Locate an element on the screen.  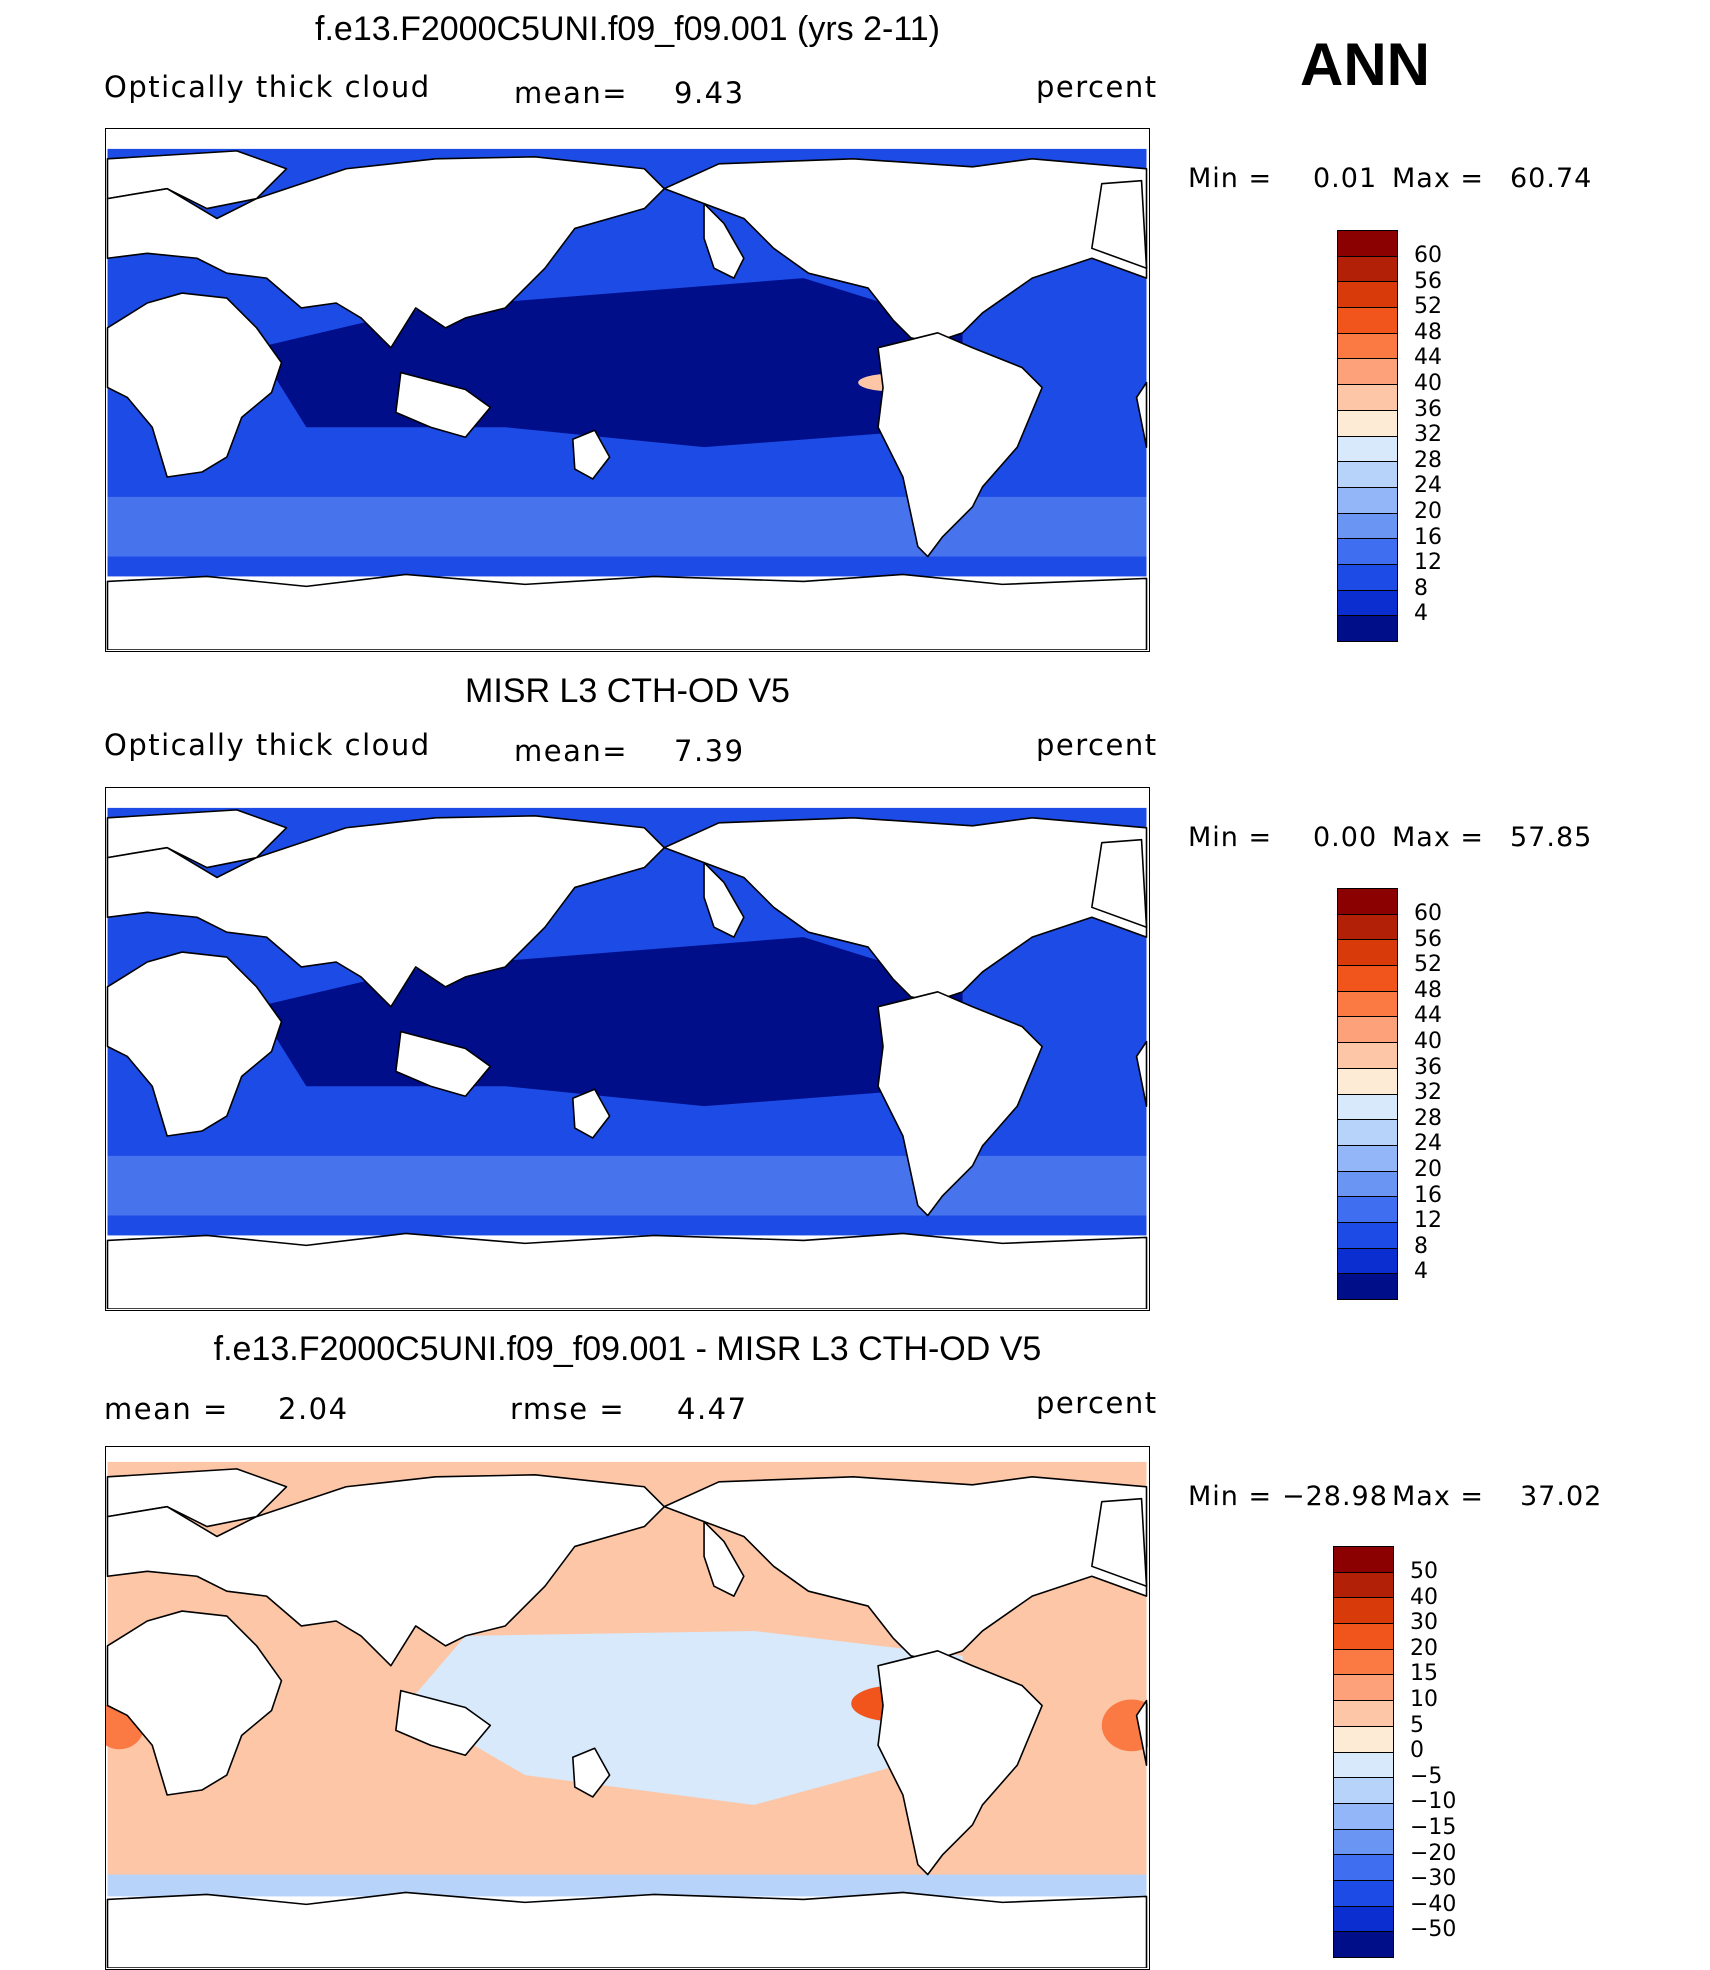
colorbar-tick-label: −20 is located at coordinates (1433, 1853).